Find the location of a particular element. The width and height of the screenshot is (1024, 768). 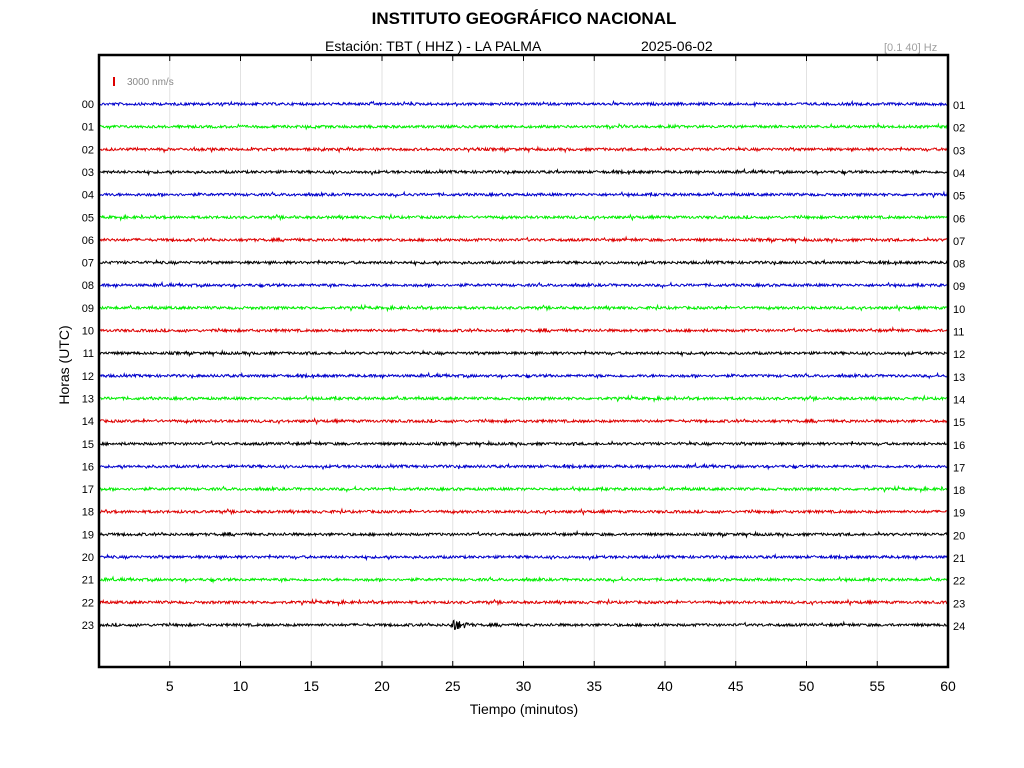

x-tick-label: 55 is located at coordinates (877, 686).